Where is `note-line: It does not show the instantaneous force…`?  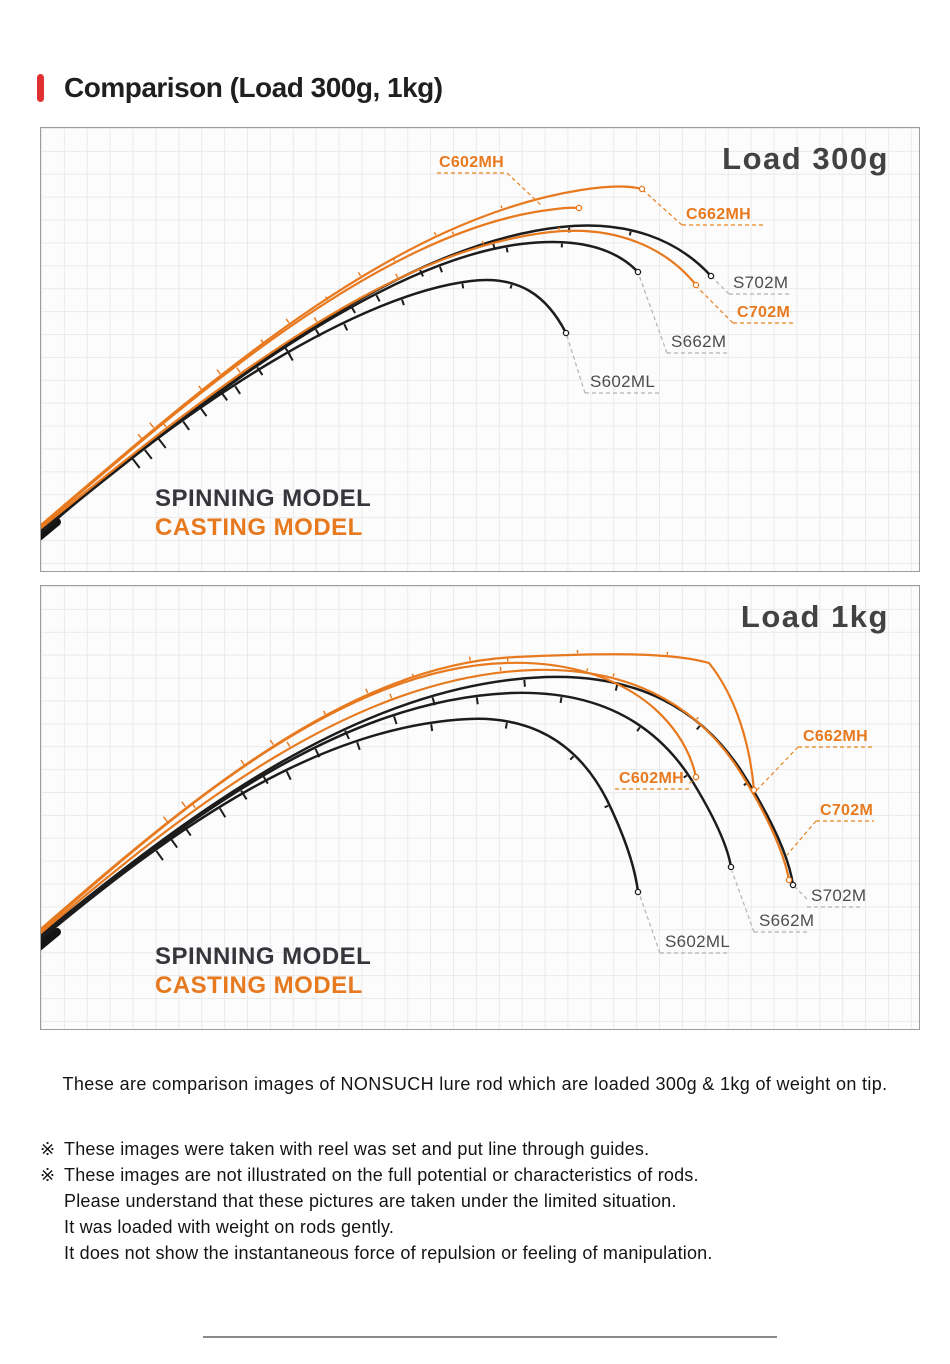 note-line: It does not show the instantaneous force… is located at coordinates (480, 1253).